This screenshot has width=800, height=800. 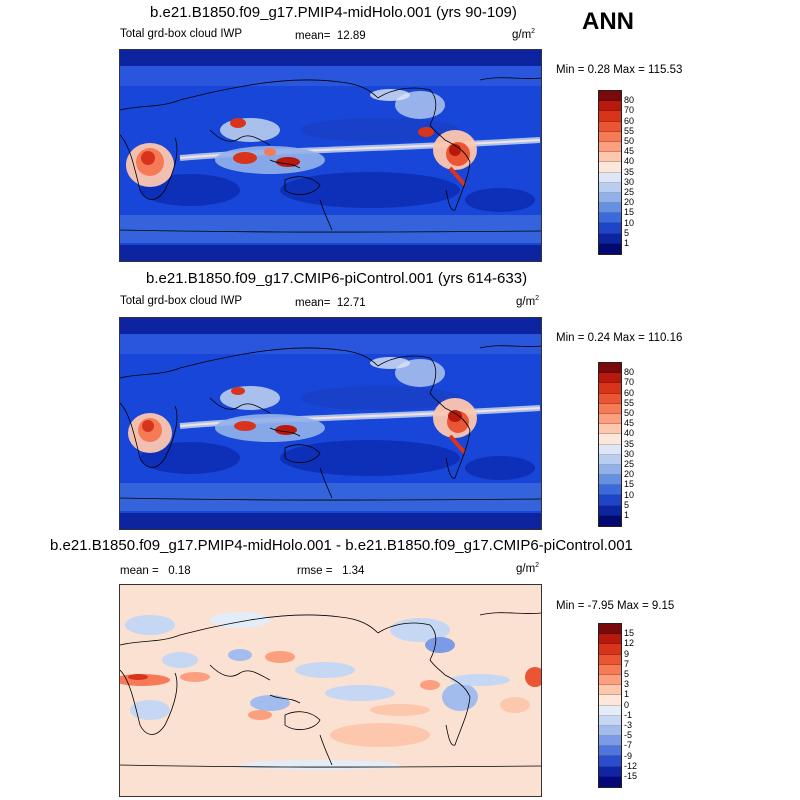 I want to click on panel1-map-graphic, so click(x=330, y=155).